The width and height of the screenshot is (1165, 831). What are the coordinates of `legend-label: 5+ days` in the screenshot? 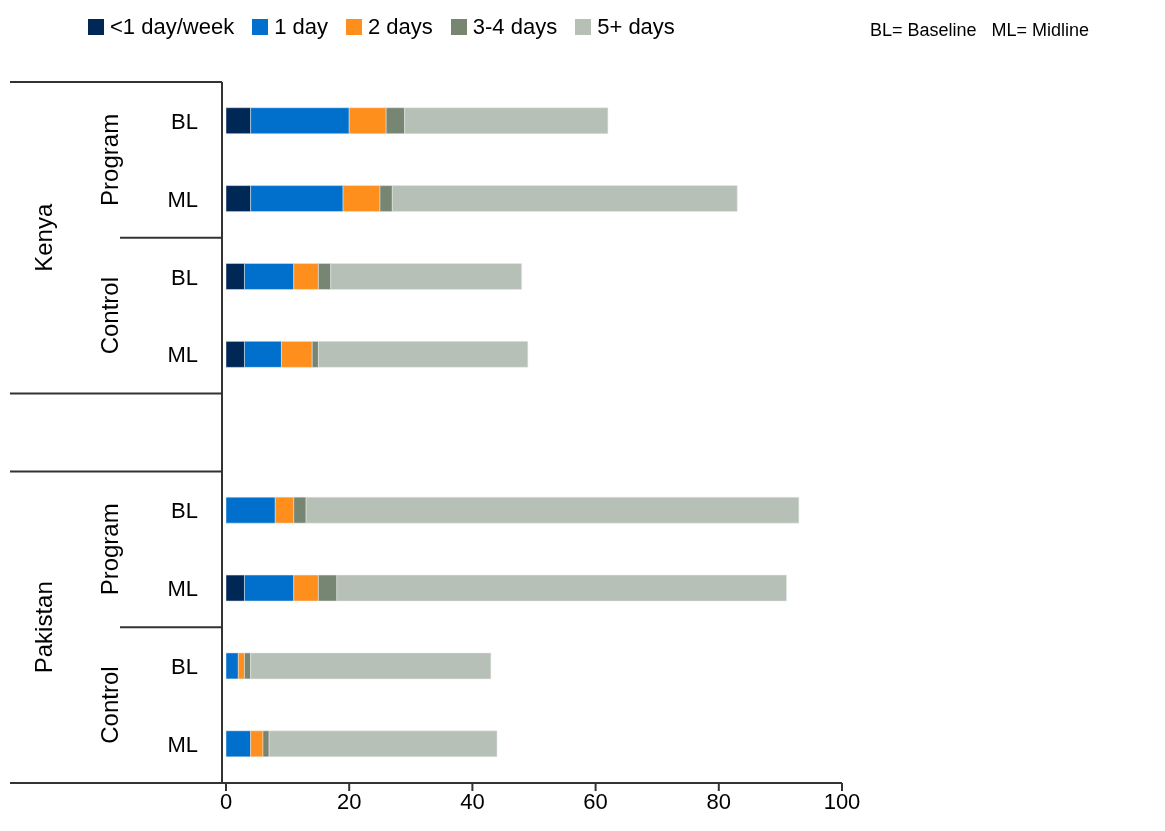 It's located at (636, 27).